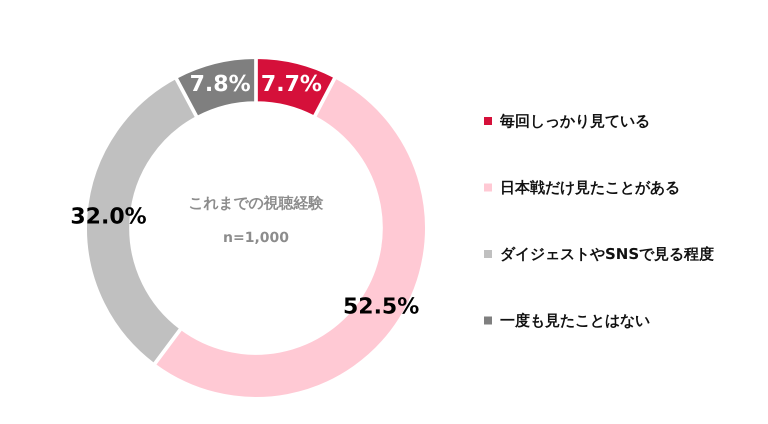  Describe the element at coordinates (220, 85) in the screenshot. I see `data-label: 7.8%` at that location.